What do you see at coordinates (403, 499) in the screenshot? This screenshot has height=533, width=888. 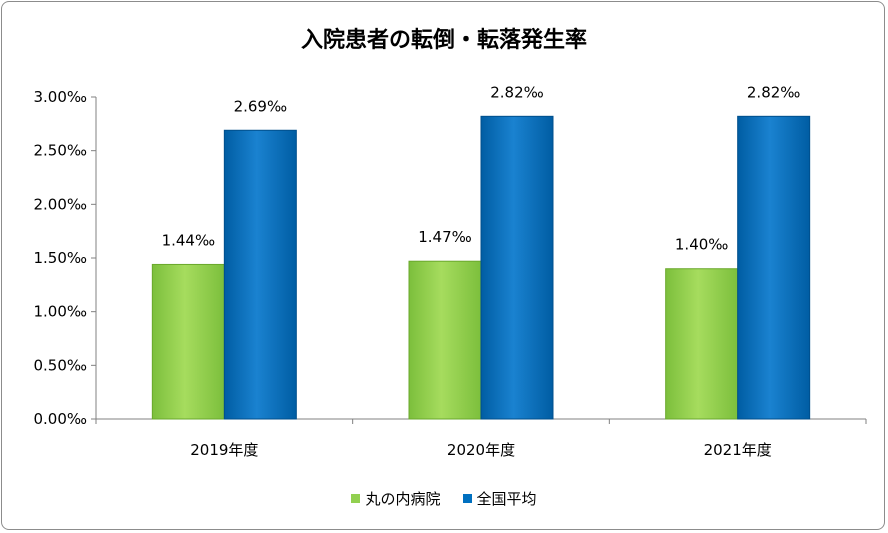 I see `legend-label-marunouchi: 丸の内病院` at bounding box center [403, 499].